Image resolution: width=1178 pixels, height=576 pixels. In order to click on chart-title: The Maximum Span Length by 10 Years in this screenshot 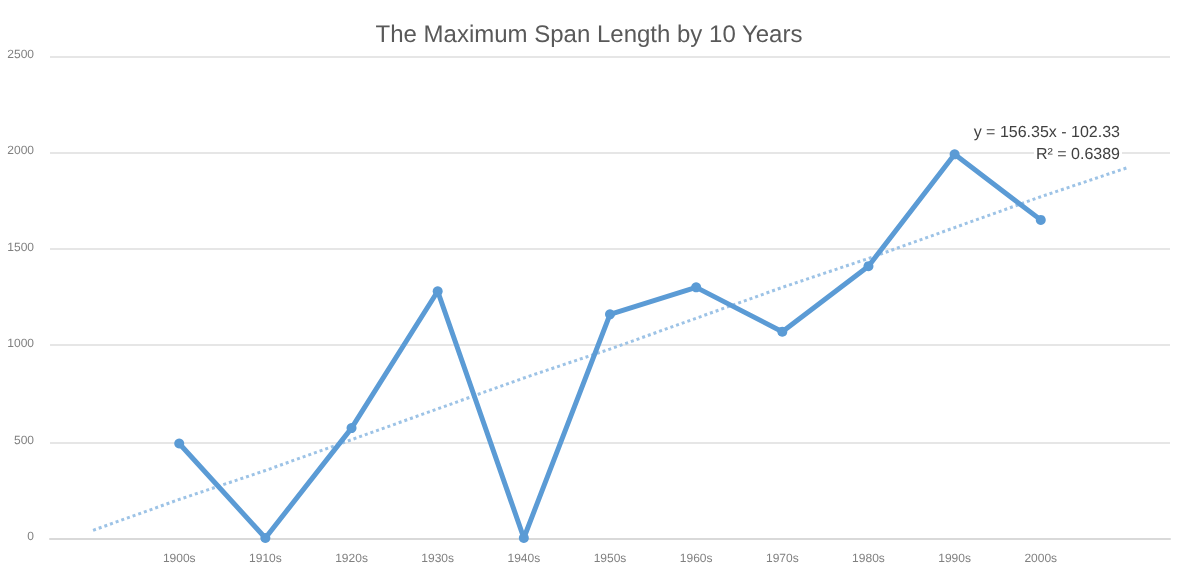, I will do `click(589, 34)`.